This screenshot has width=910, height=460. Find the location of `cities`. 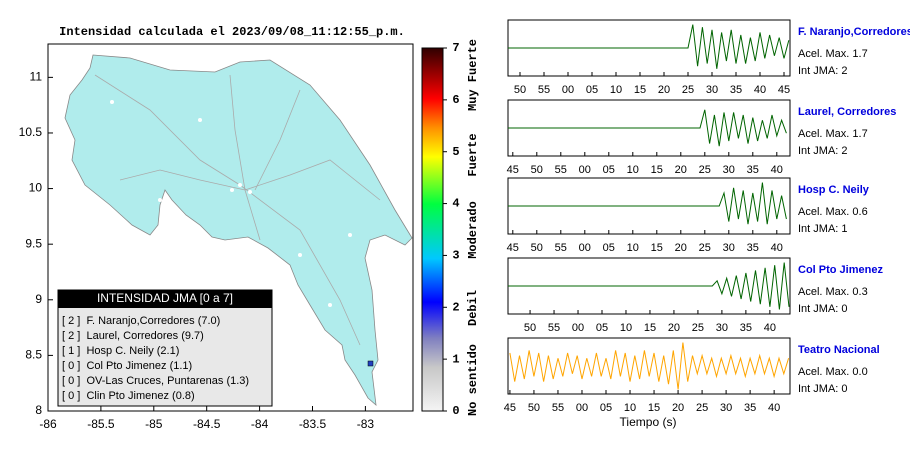

cities is located at coordinates (231, 203).